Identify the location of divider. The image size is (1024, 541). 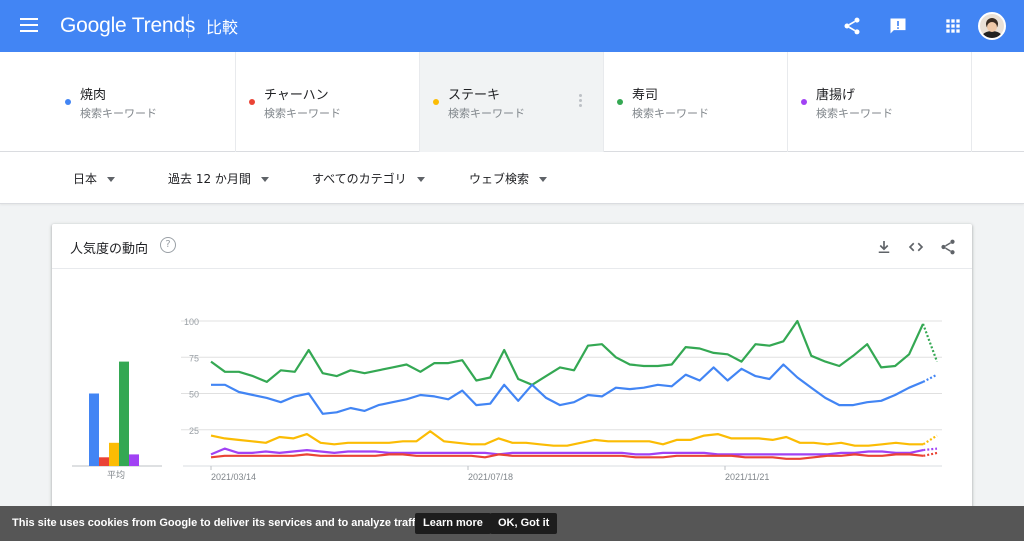
(188, 26).